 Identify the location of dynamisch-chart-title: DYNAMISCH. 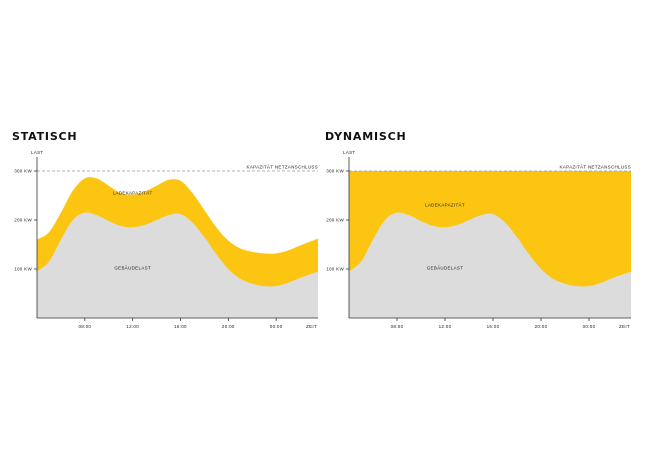
(365, 136).